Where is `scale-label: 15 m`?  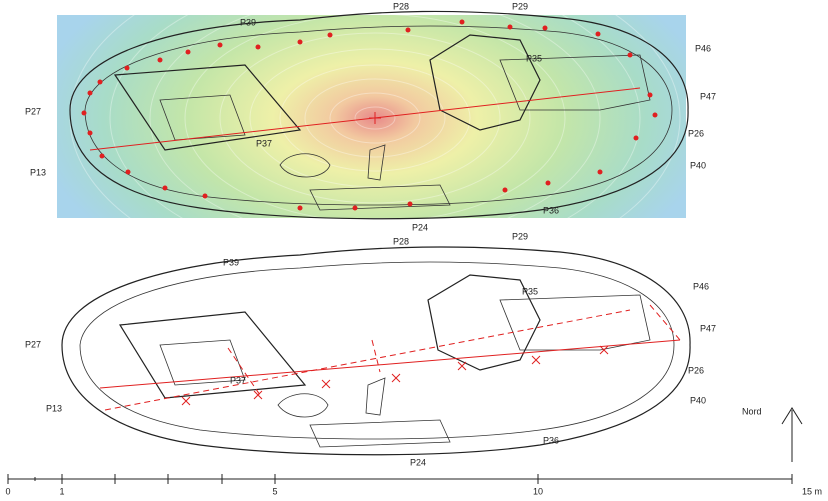
scale-label: 15 m is located at coordinates (812, 491).